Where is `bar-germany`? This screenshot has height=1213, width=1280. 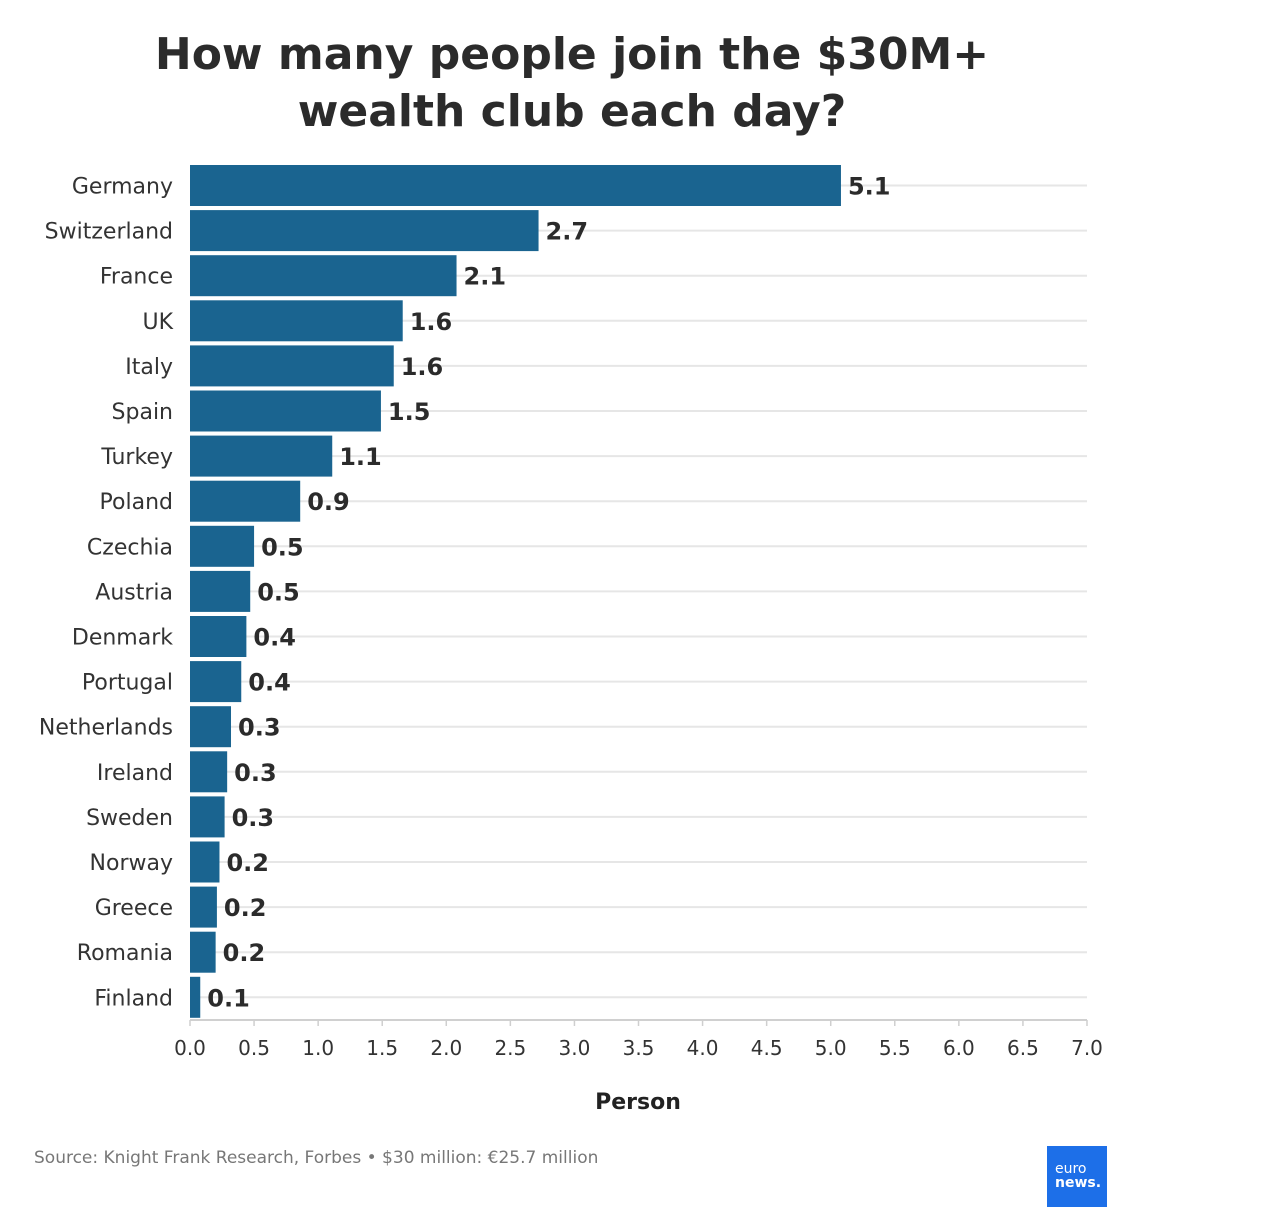 bar-germany is located at coordinates (515, 185).